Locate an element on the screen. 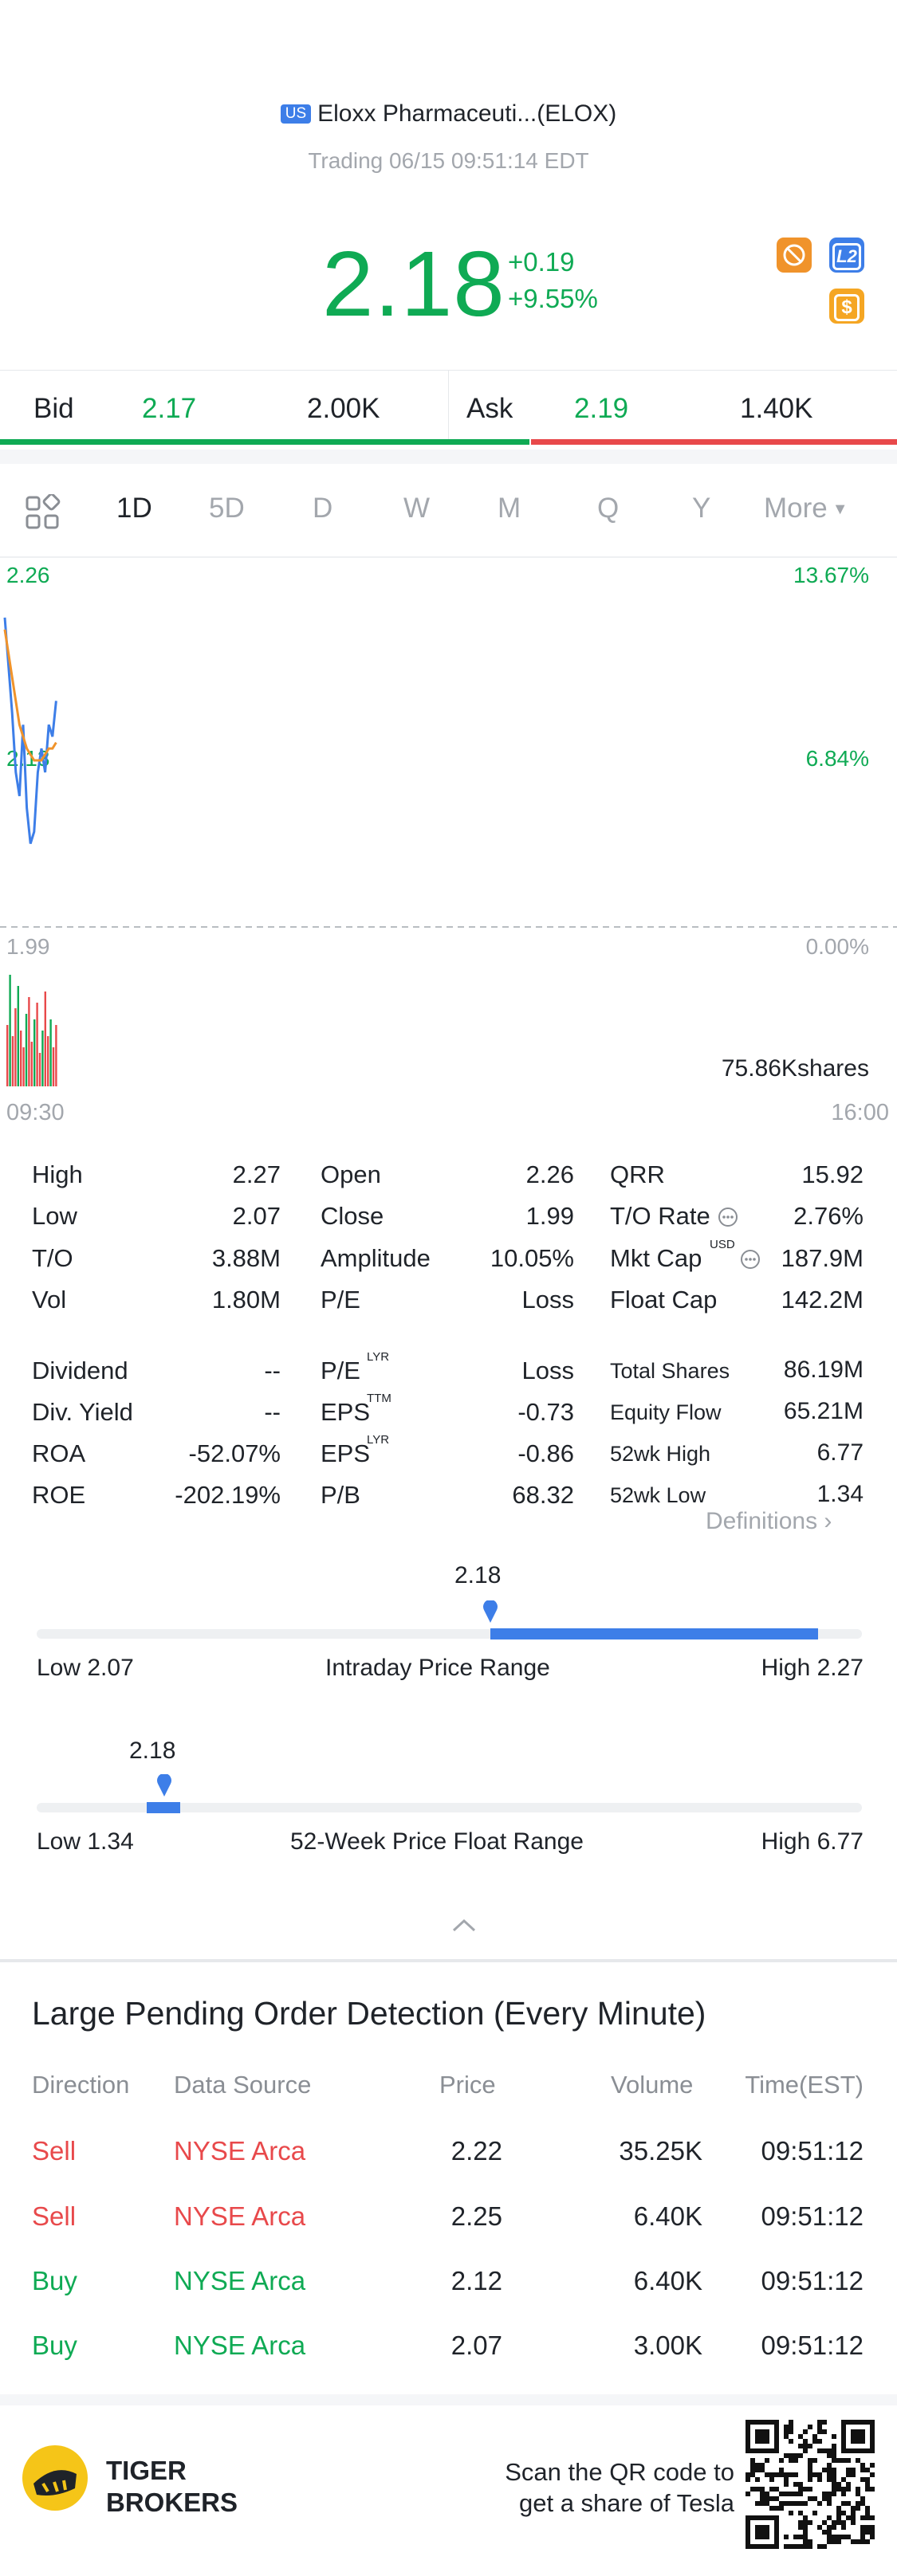 The height and width of the screenshot is (2576, 897). qr-code-icon is located at coordinates (810, 2484).